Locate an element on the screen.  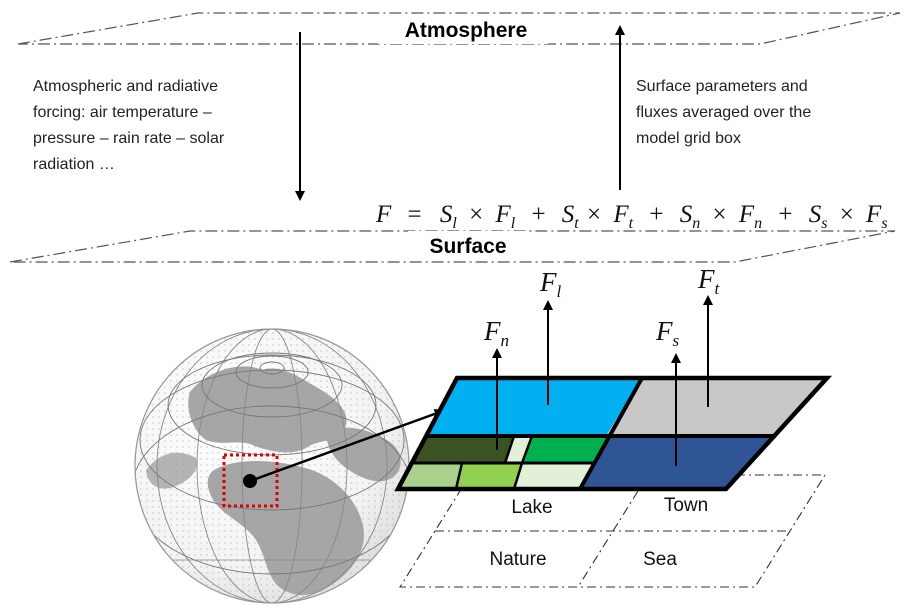
equation-lhs: F is located at coordinates (383, 214).